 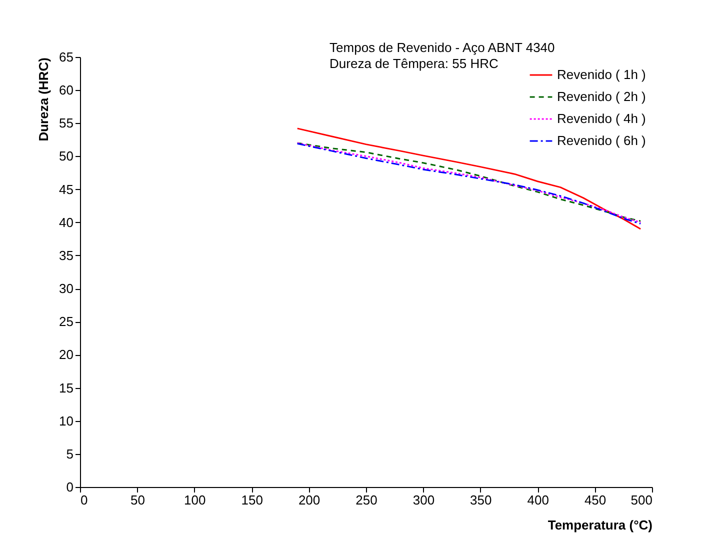 What do you see at coordinates (367, 500) in the screenshot?
I see `x-tick-label: 250` at bounding box center [367, 500].